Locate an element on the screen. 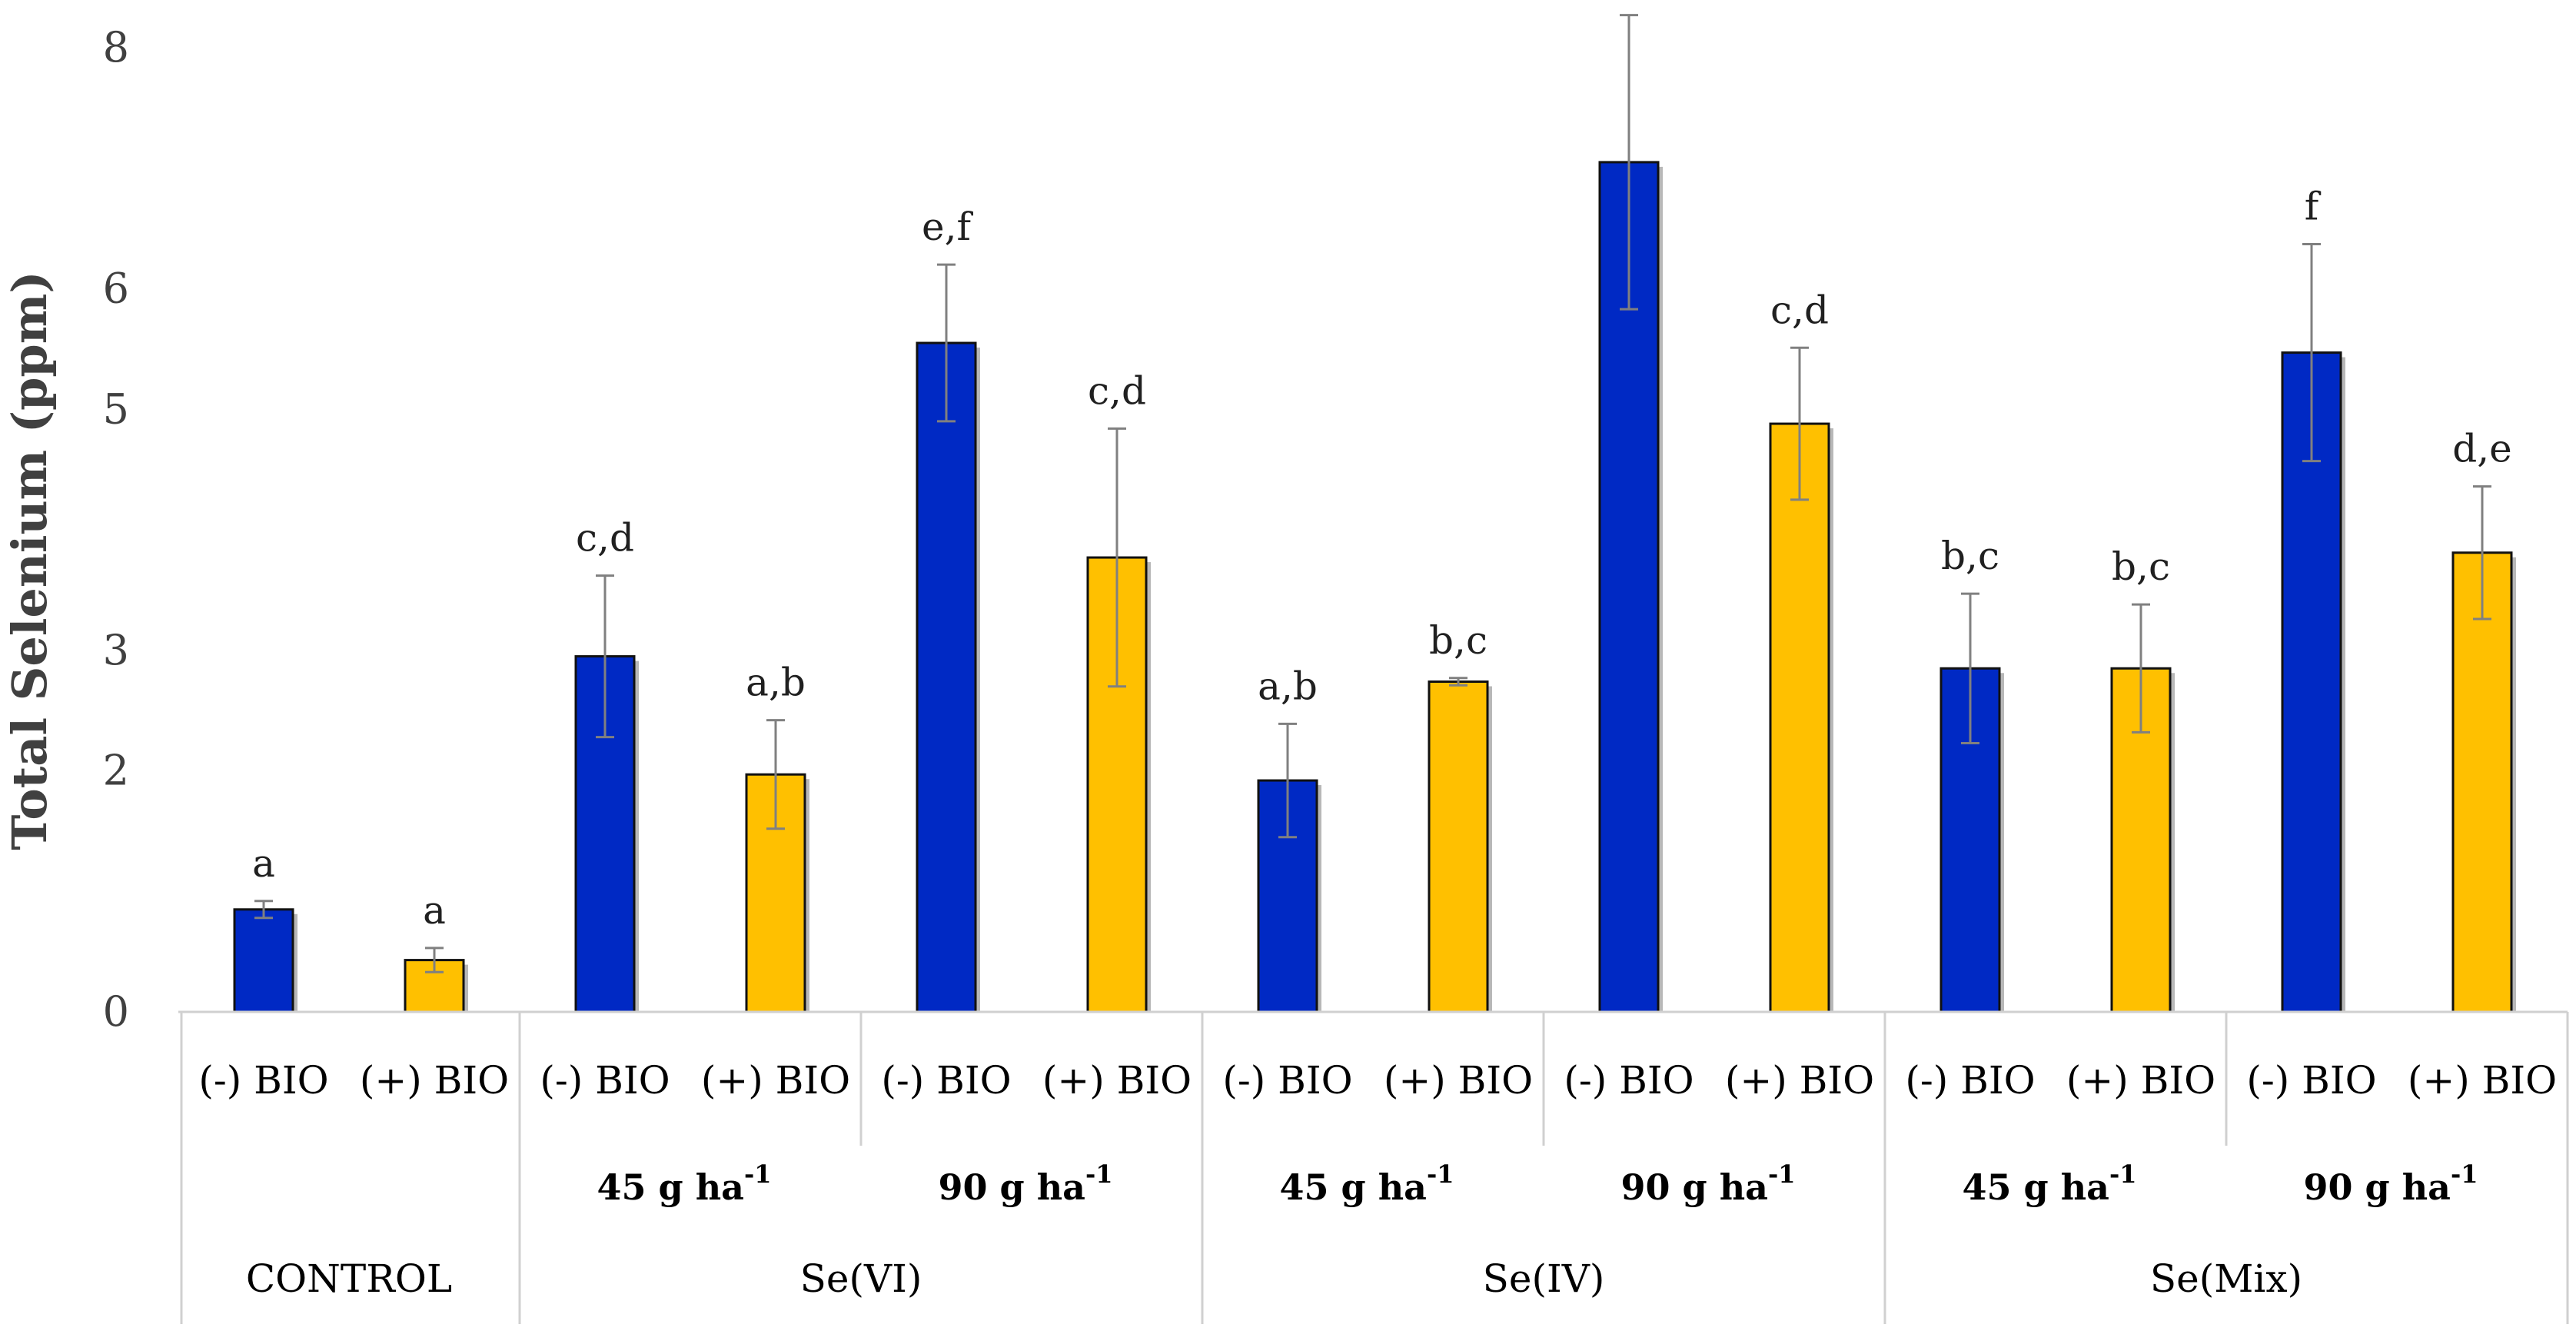 This screenshot has width=2576, height=1331. significance-label: d,e is located at coordinates (2482, 449).